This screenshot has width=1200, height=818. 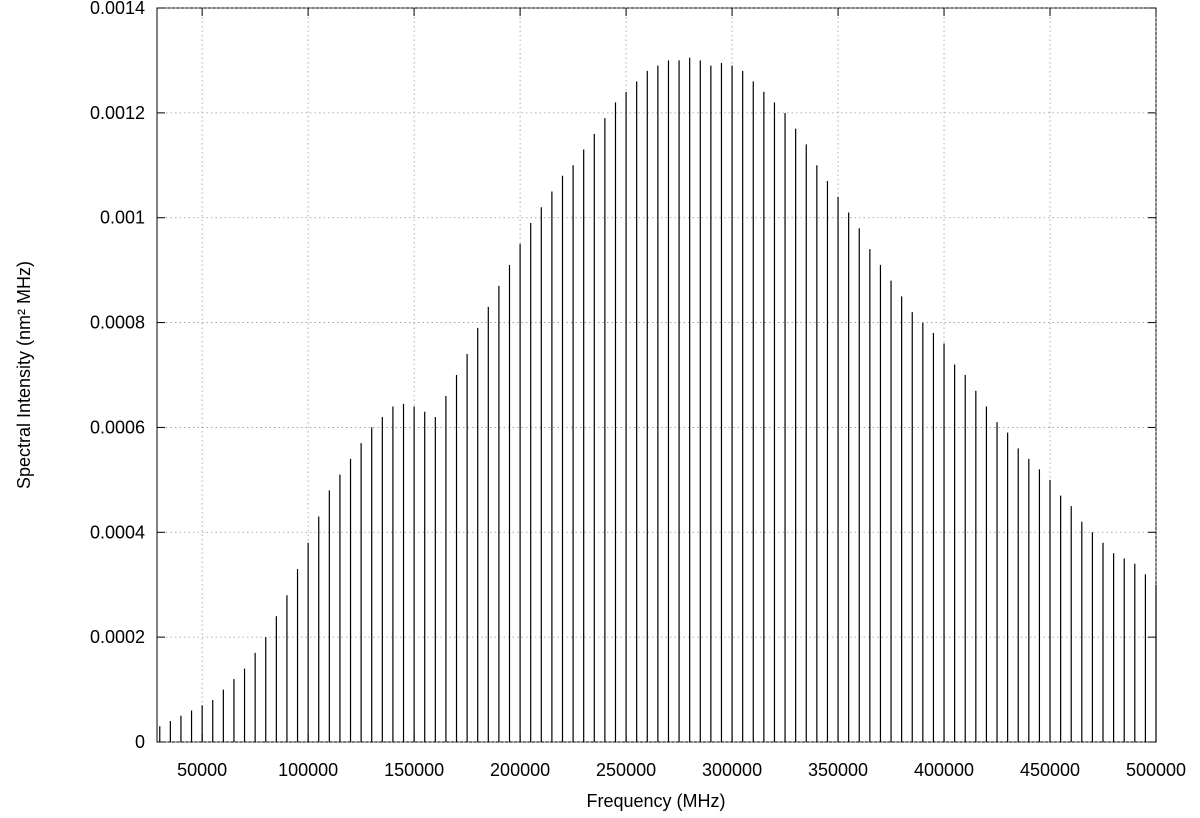 What do you see at coordinates (838, 770) in the screenshot?
I see `x-tick-label: 350000` at bounding box center [838, 770].